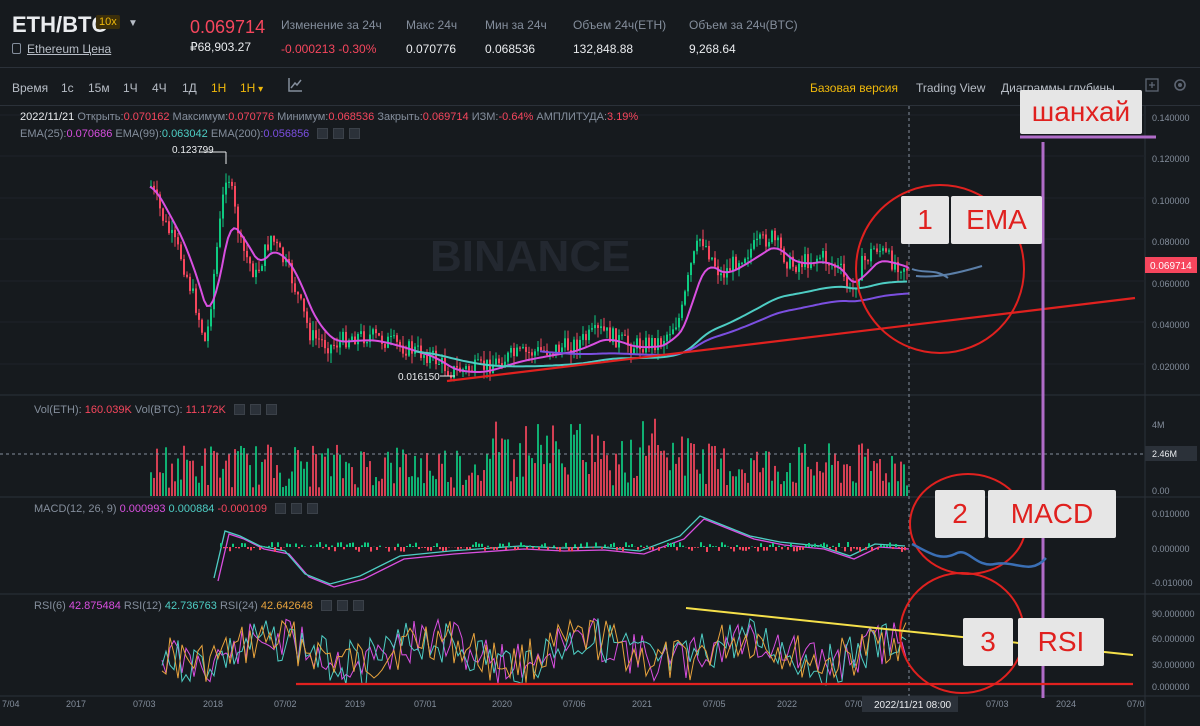  Describe the element at coordinates (1171, 265) in the screenshot. I see `current-price-tag-bg` at that location.